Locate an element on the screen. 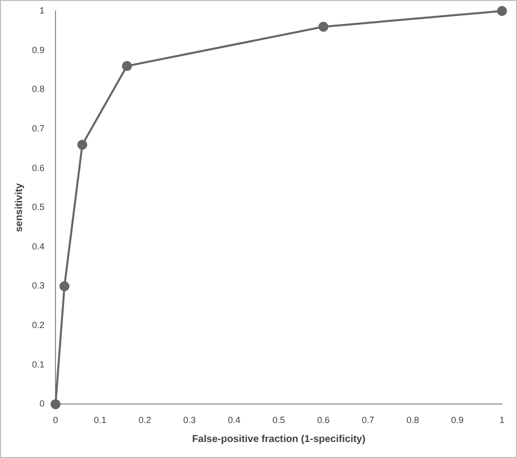  y-tick-label: 0.5 is located at coordinates (38, 207).